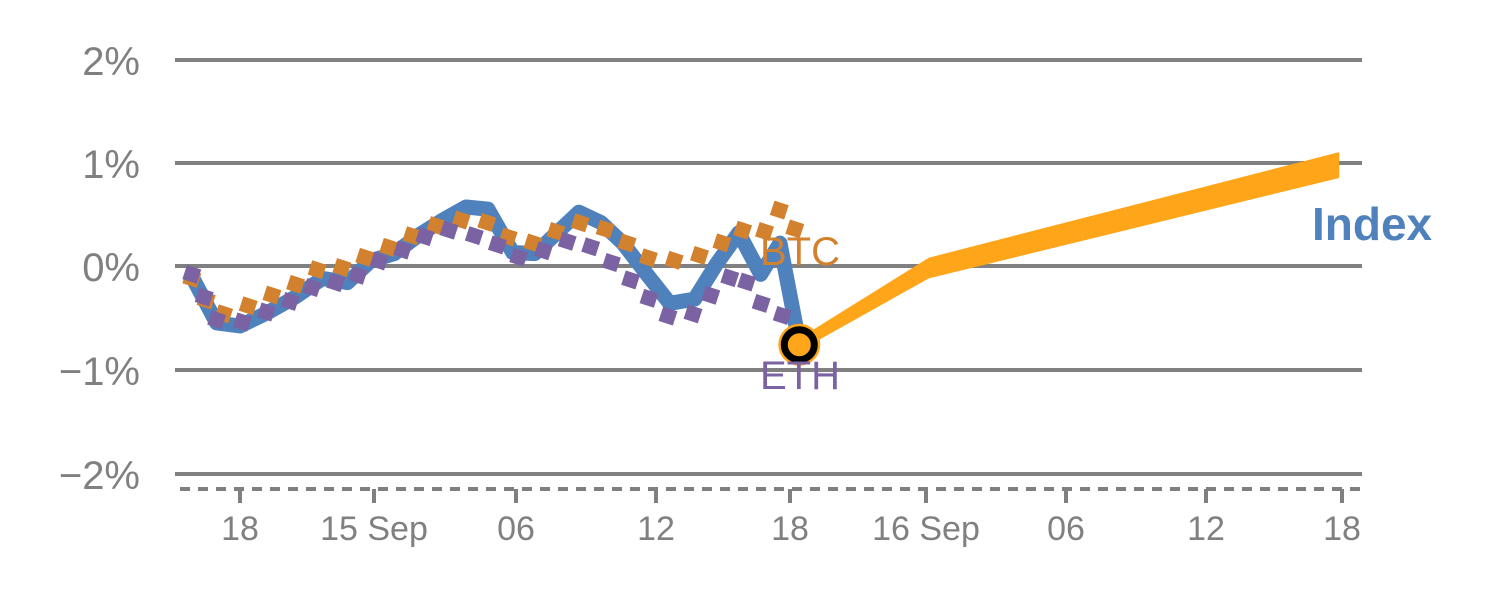 This screenshot has width=1500, height=600. I want to click on index-label: Index, so click(1372, 224).